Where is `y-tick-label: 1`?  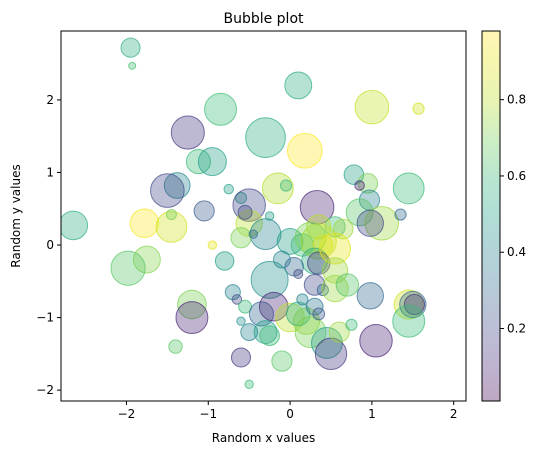 y-tick-label: 1 is located at coordinates (50, 172).